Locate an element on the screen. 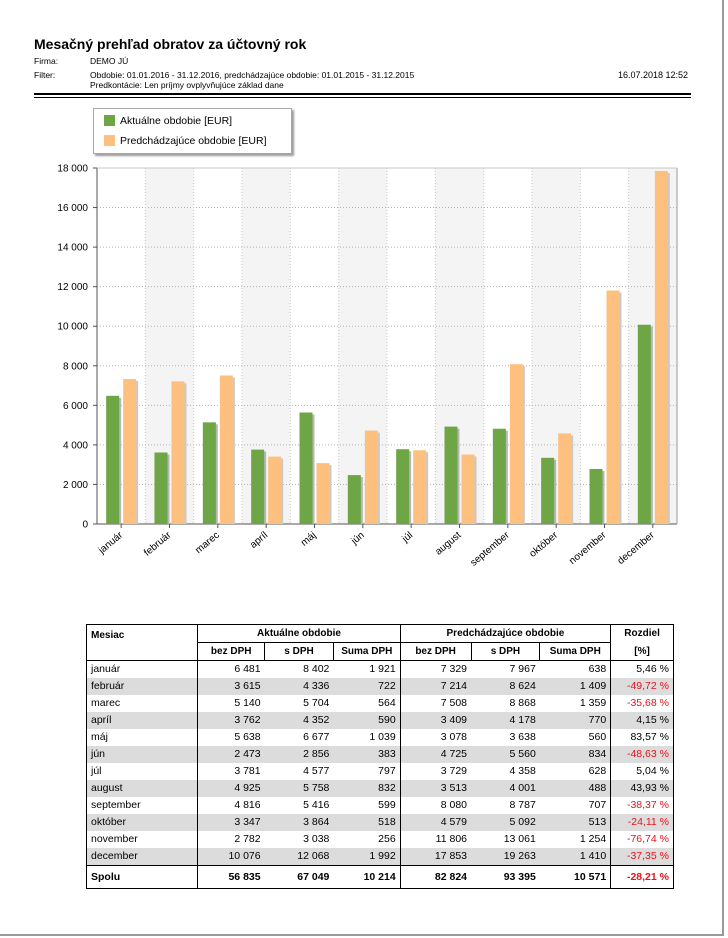 Image resolution: width=728 pixels, height=938 pixels. cell-current-s-dph: 5 416 is located at coordinates (316, 805).